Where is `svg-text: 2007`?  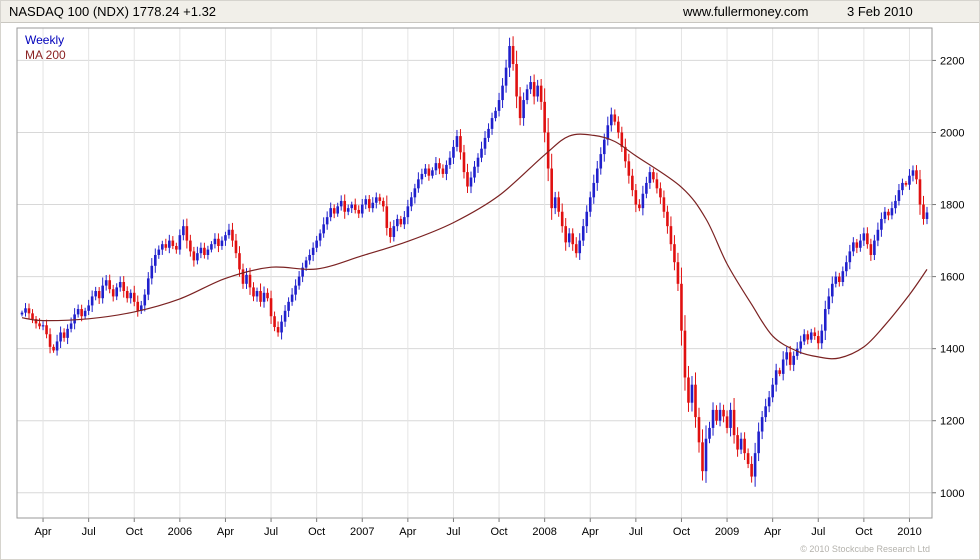 svg-text: 2007 is located at coordinates (362, 532).